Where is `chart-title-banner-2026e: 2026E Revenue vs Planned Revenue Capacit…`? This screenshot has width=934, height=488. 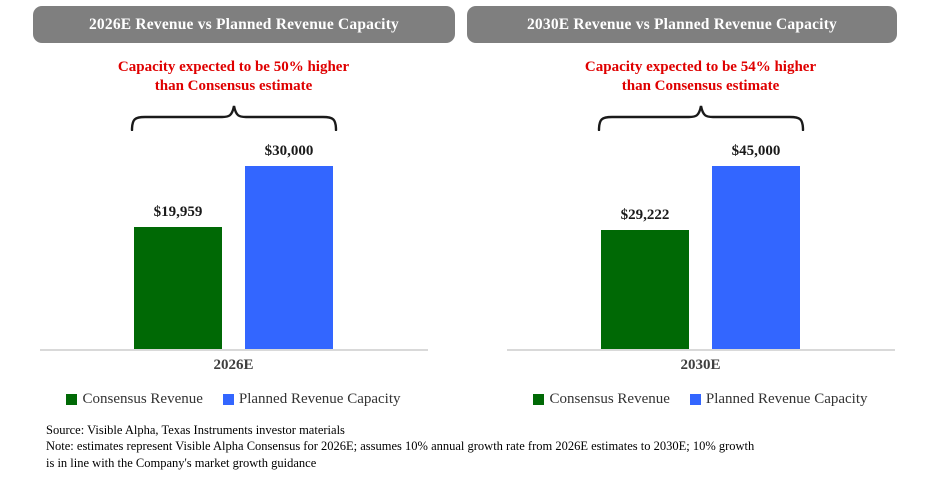 chart-title-banner-2026e: 2026E Revenue vs Planned Revenue Capacit… is located at coordinates (244, 24).